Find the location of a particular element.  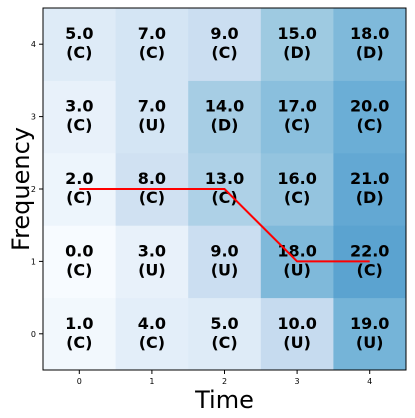

cell-value-label: 21.0 is located at coordinates (369, 178).